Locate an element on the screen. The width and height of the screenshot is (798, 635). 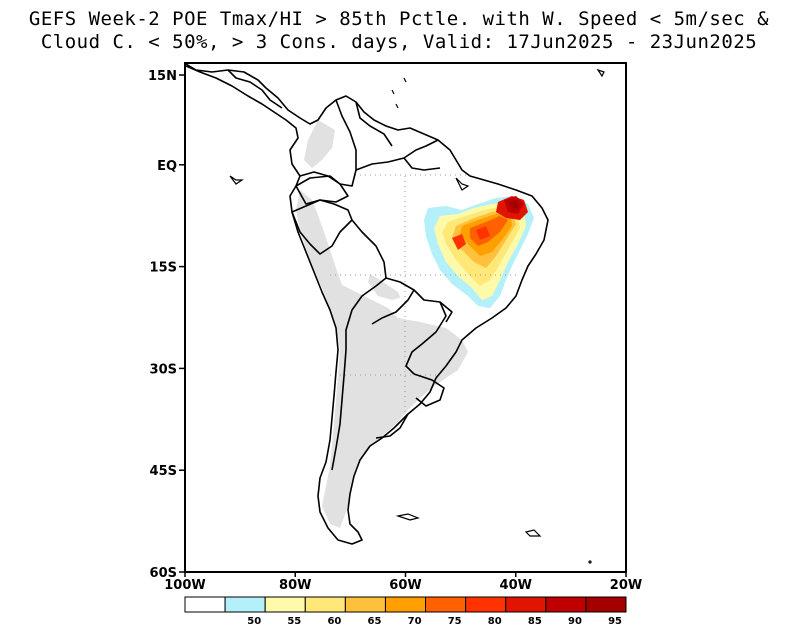
lon-tick-label: 100W is located at coordinates (184, 585).